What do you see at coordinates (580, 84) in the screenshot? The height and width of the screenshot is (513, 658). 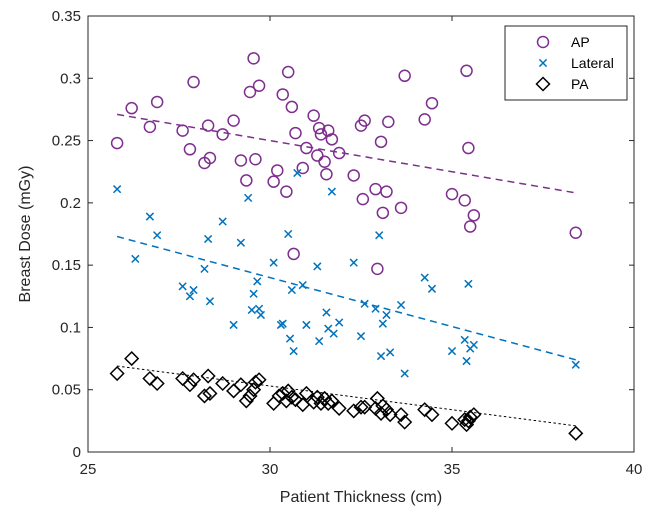 I see `legend-label-pa: PA` at bounding box center [580, 84].